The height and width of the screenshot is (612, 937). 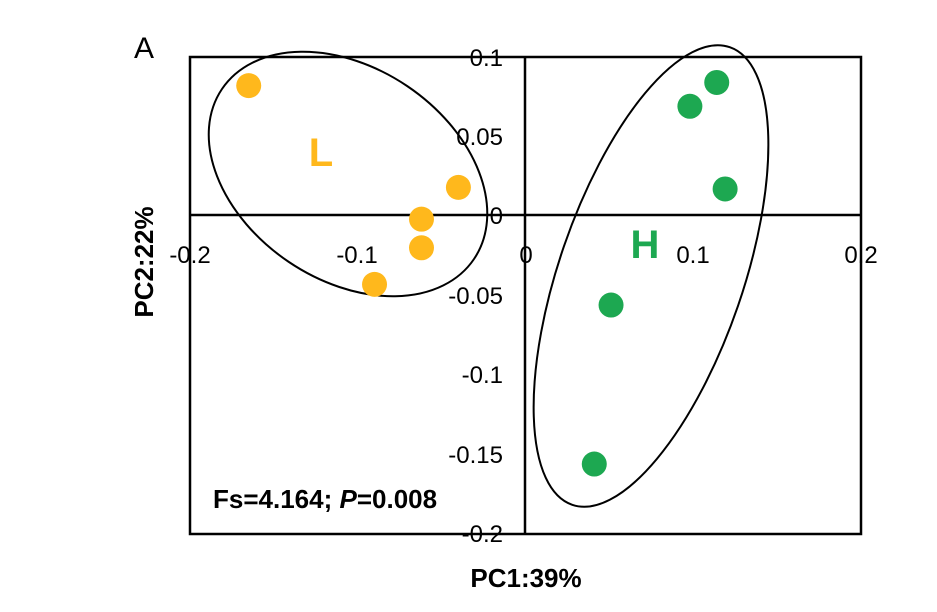 I want to click on x-axis-title: PC1:39%, so click(x=525, y=578).